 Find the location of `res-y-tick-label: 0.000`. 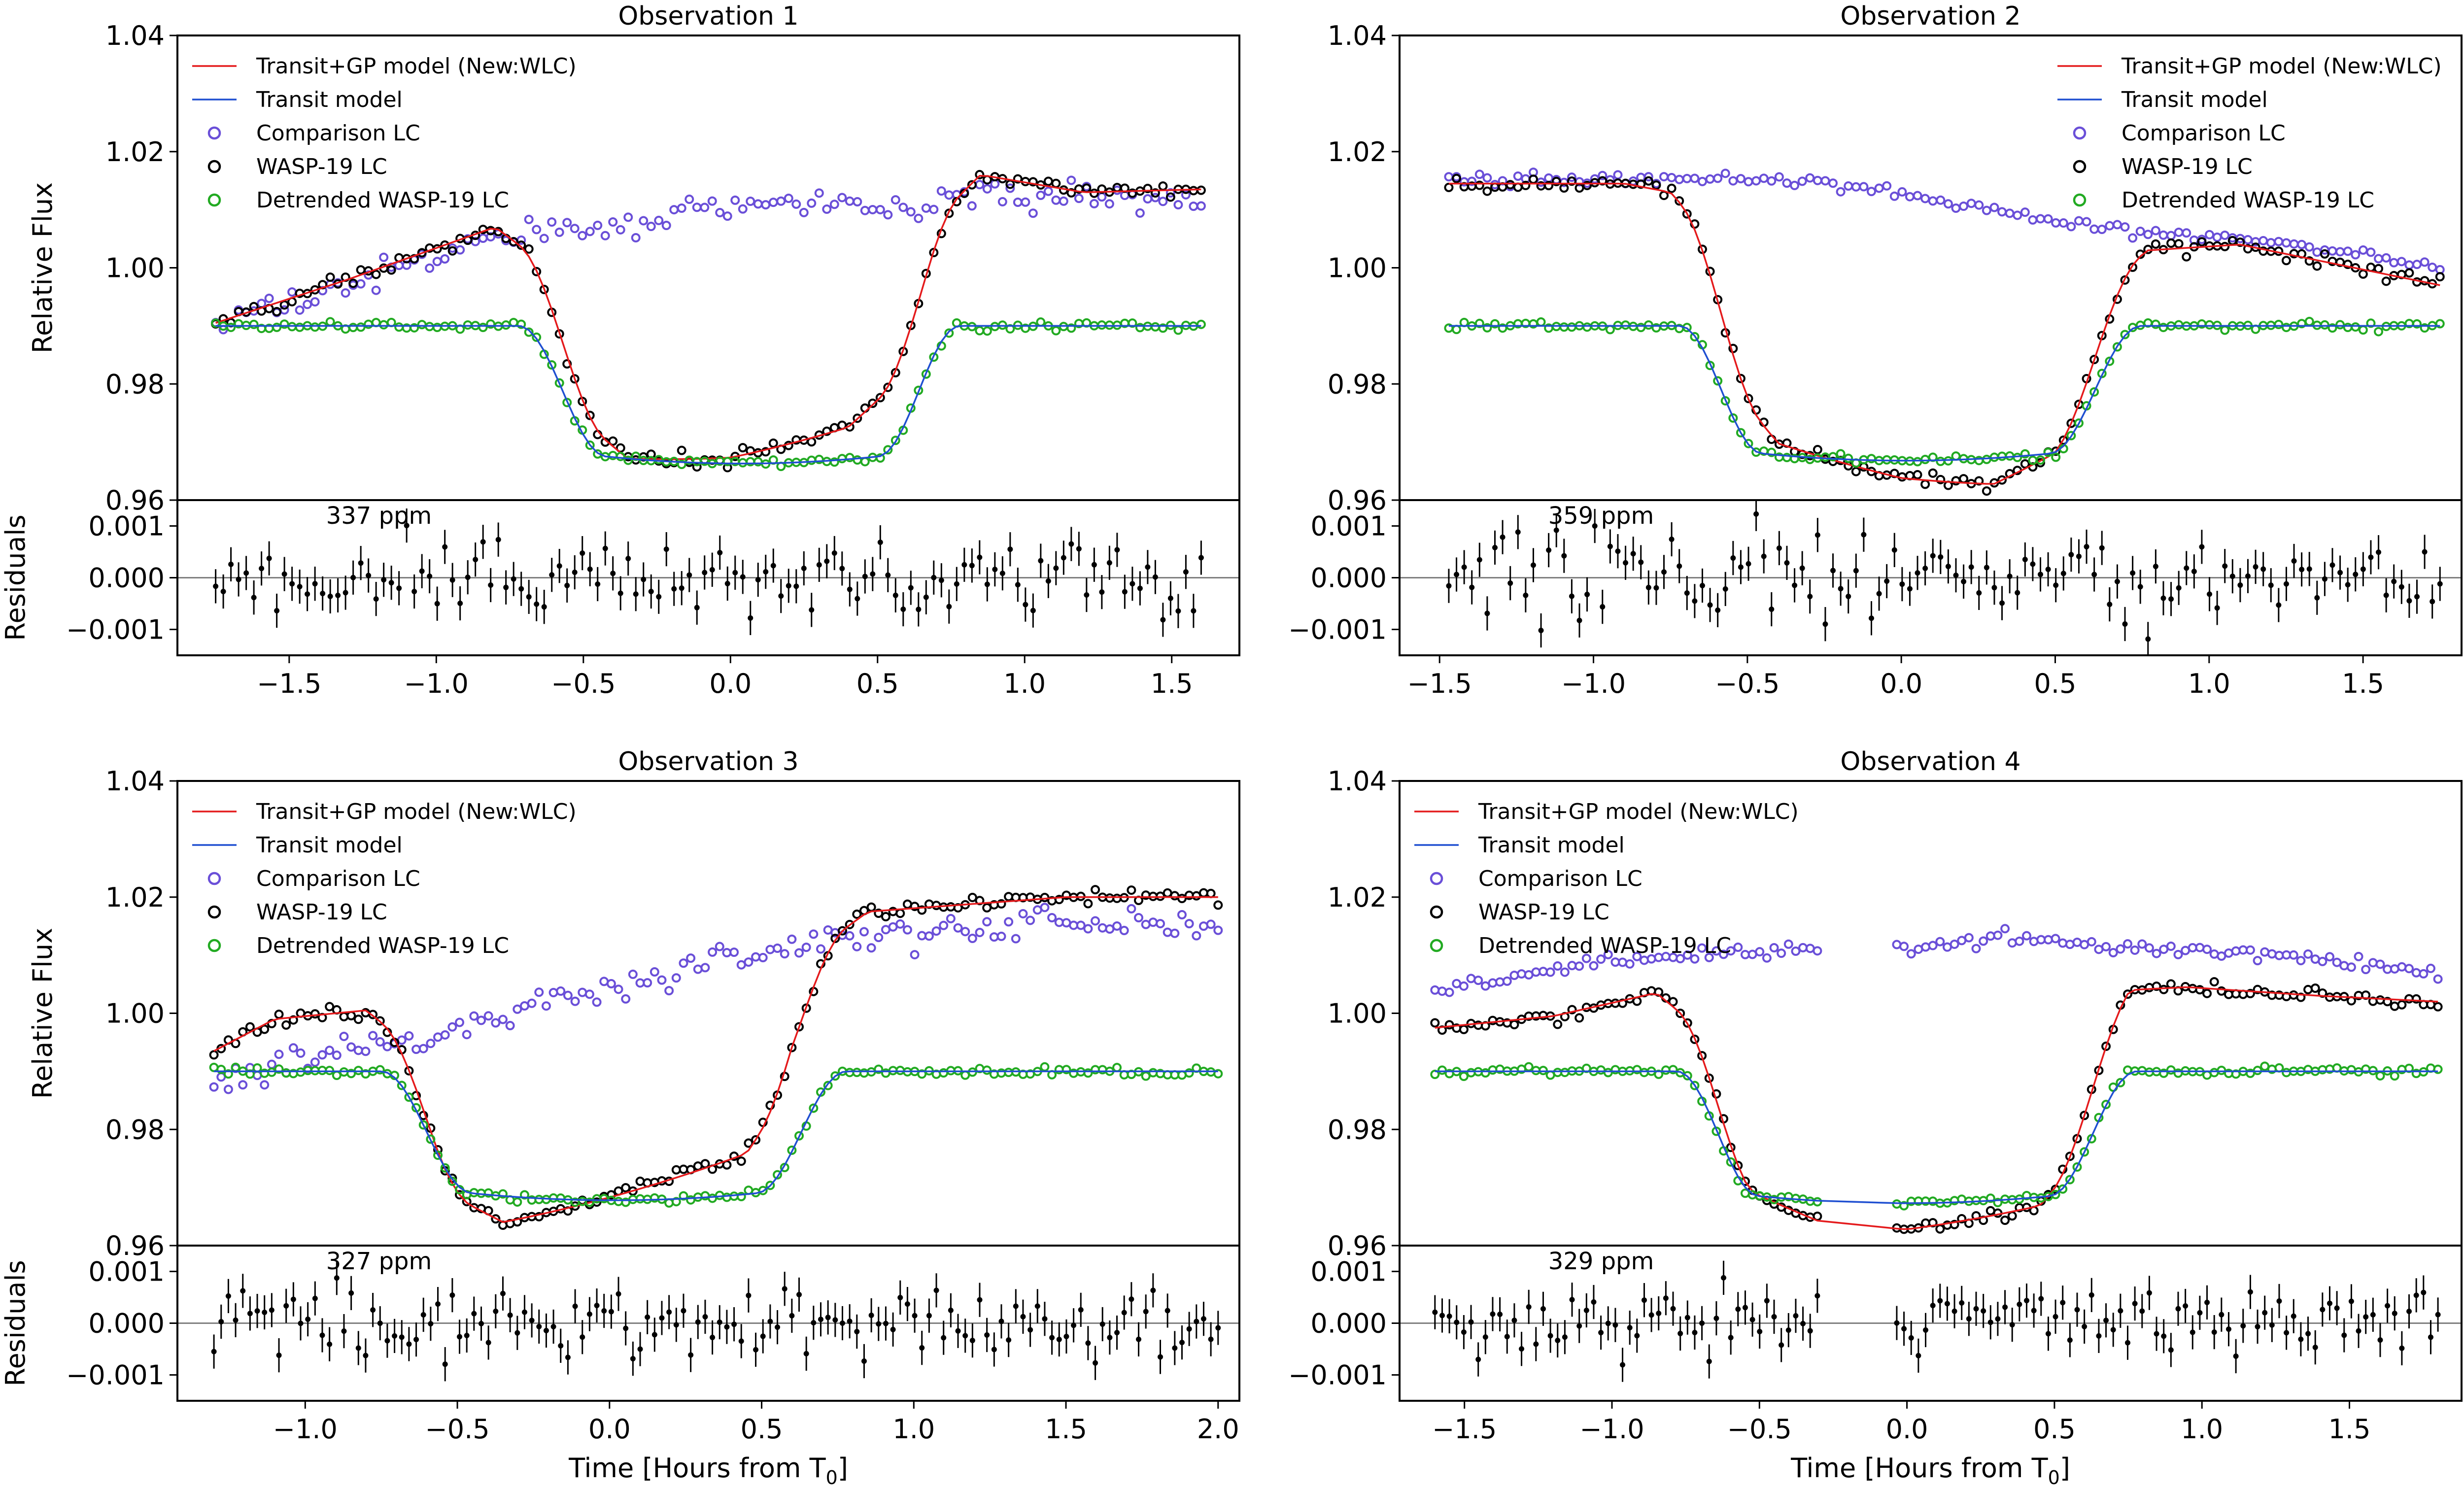

res-y-tick-label: 0.000 is located at coordinates (126, 578).